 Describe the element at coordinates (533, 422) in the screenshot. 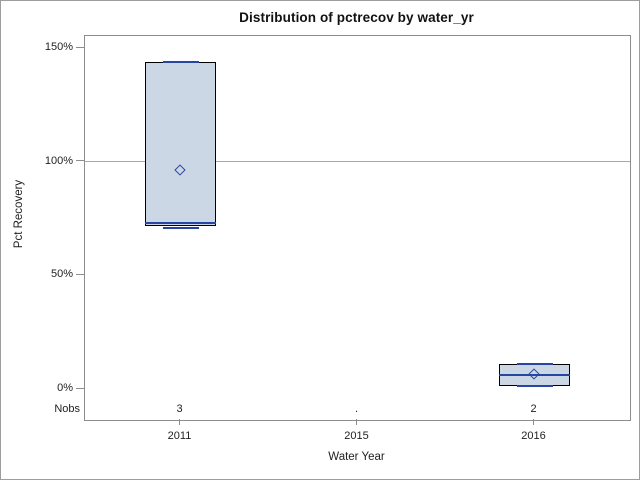

I see `x-tick-2016` at that location.